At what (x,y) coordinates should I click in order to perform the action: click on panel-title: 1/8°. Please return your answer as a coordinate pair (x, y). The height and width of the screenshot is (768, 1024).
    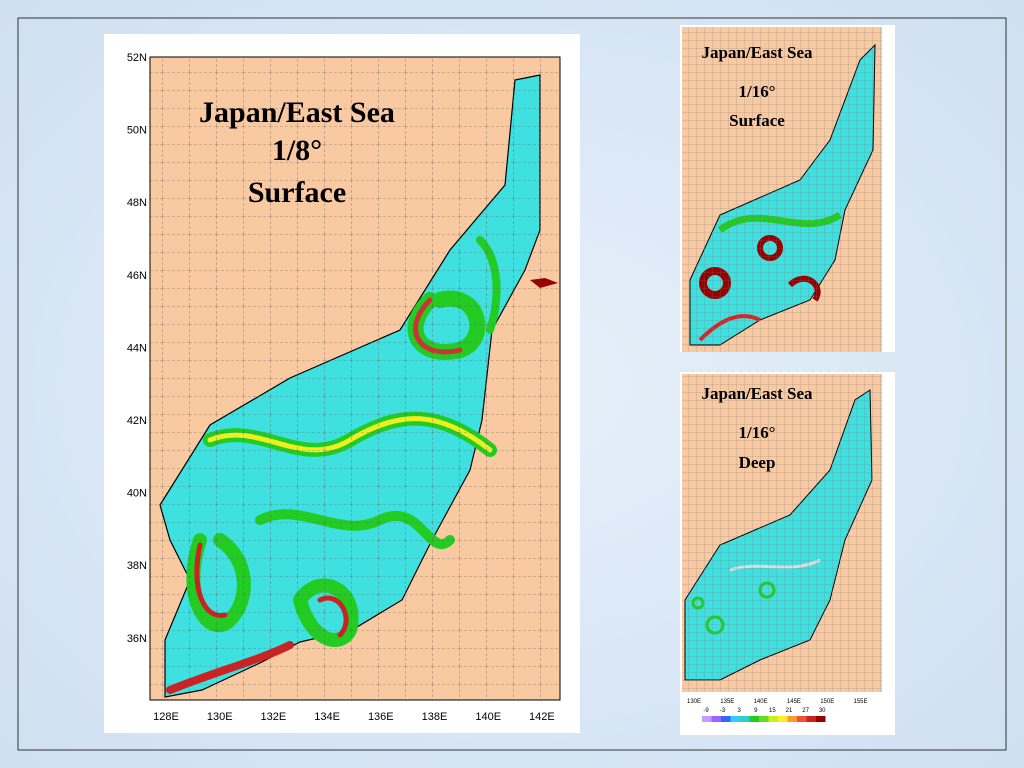
    Looking at the image, I should click on (297, 150).